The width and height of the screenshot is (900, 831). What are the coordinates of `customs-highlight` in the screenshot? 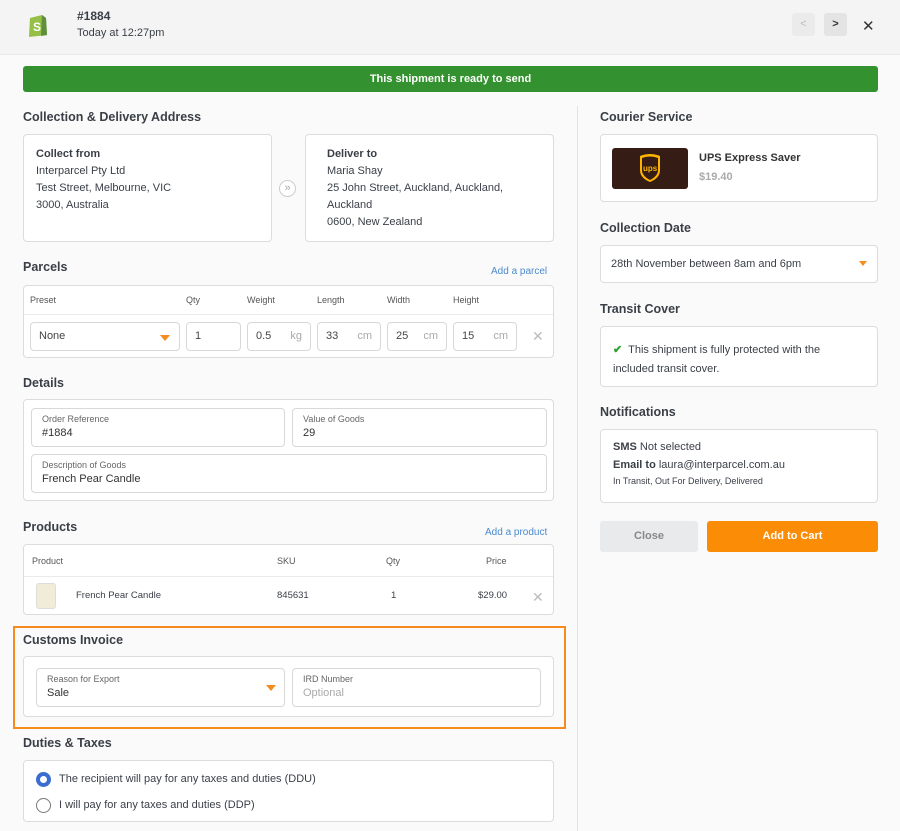 It's located at (289, 677).